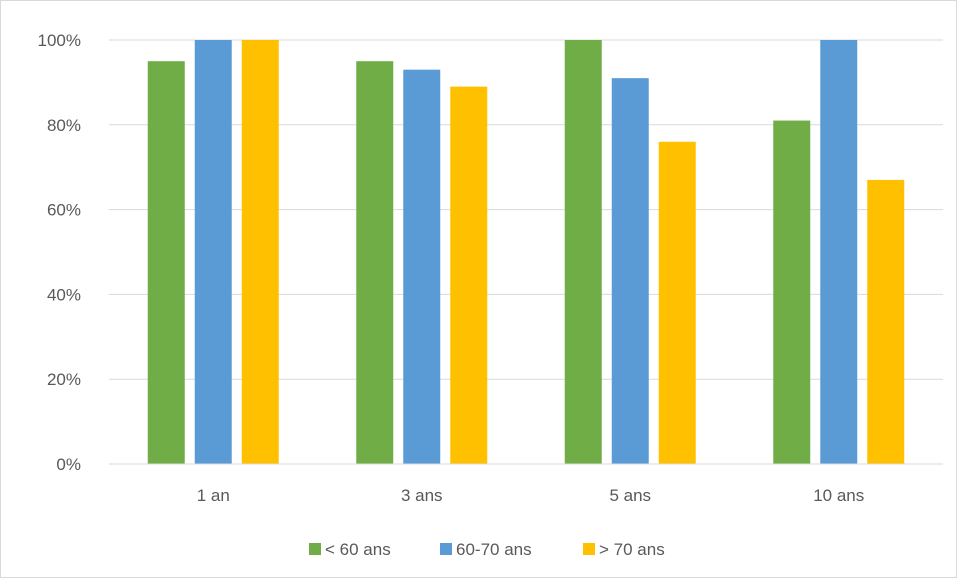 The width and height of the screenshot is (957, 579). Describe the element at coordinates (494, 549) in the screenshot. I see `legend-label: 60-70 ans` at that location.